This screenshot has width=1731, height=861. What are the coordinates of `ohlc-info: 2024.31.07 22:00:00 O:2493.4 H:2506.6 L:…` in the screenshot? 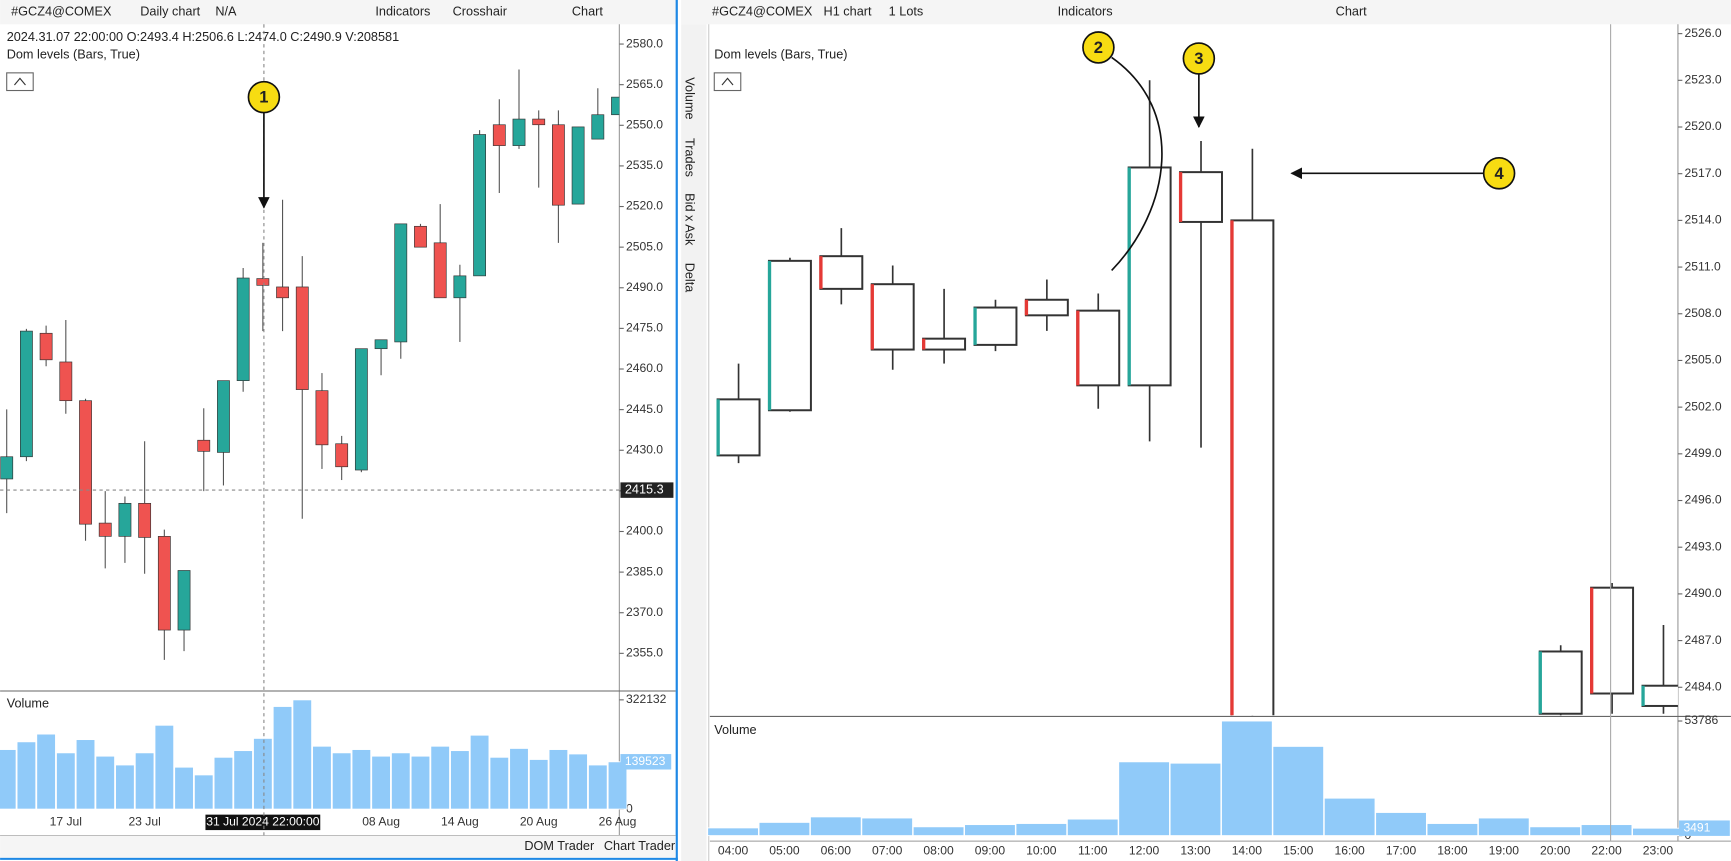 It's located at (203, 37).